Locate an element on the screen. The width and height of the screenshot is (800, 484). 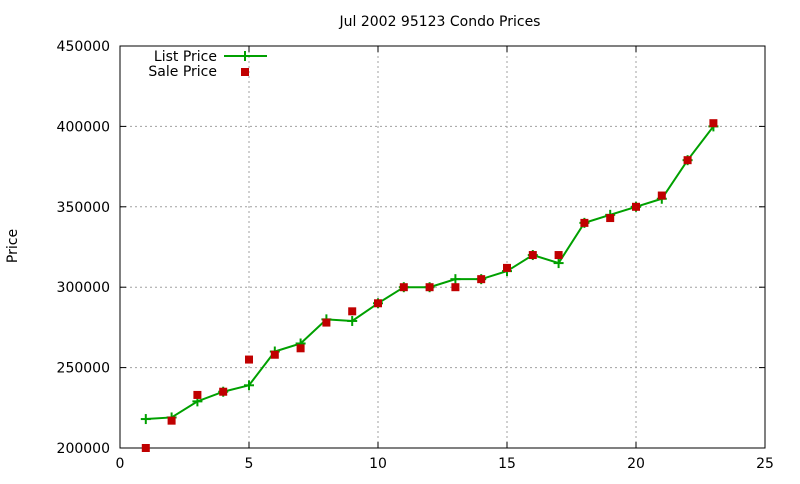
x-tick-label: 25 is located at coordinates (765, 464).